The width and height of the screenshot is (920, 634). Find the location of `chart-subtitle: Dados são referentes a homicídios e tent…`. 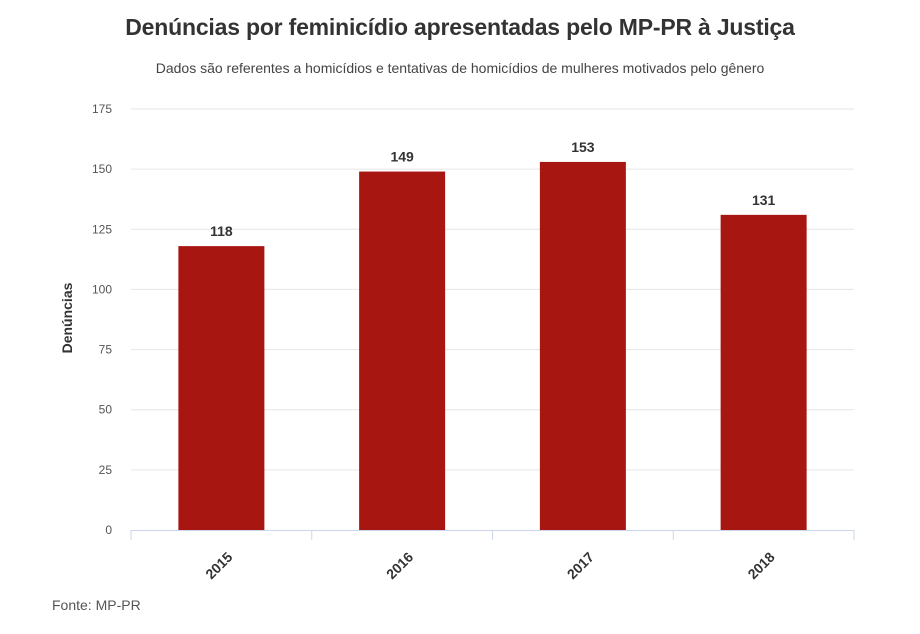

chart-subtitle: Dados são referentes a homicídios e tent… is located at coordinates (460, 68).